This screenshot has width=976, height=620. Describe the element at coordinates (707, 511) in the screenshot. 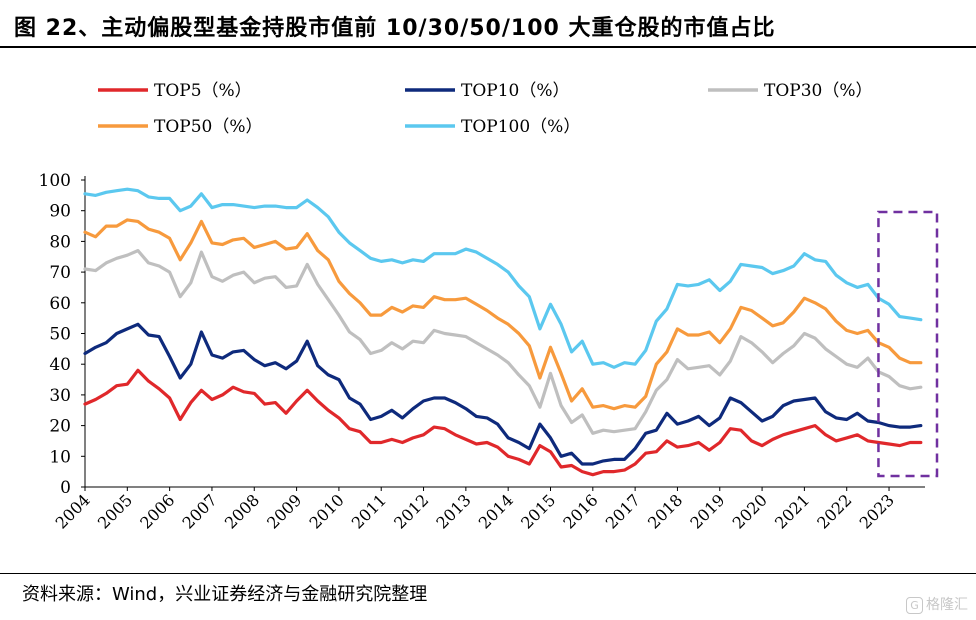

I see `x-tick-label: 2019` at that location.